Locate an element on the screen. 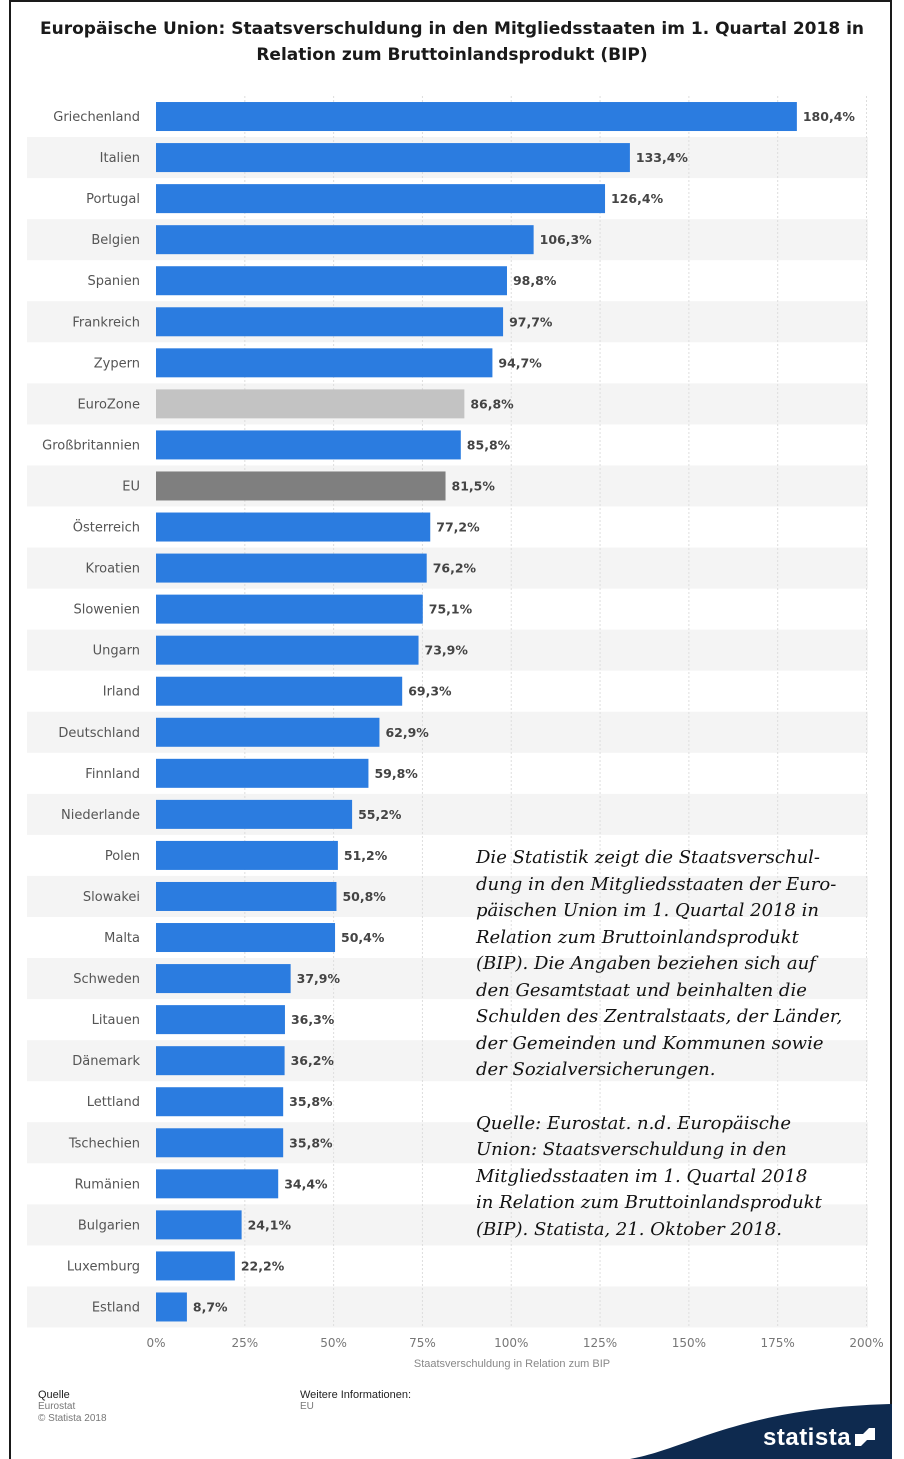 The height and width of the screenshot is (1459, 904). category-label: Luxemburg is located at coordinates (103, 1266).